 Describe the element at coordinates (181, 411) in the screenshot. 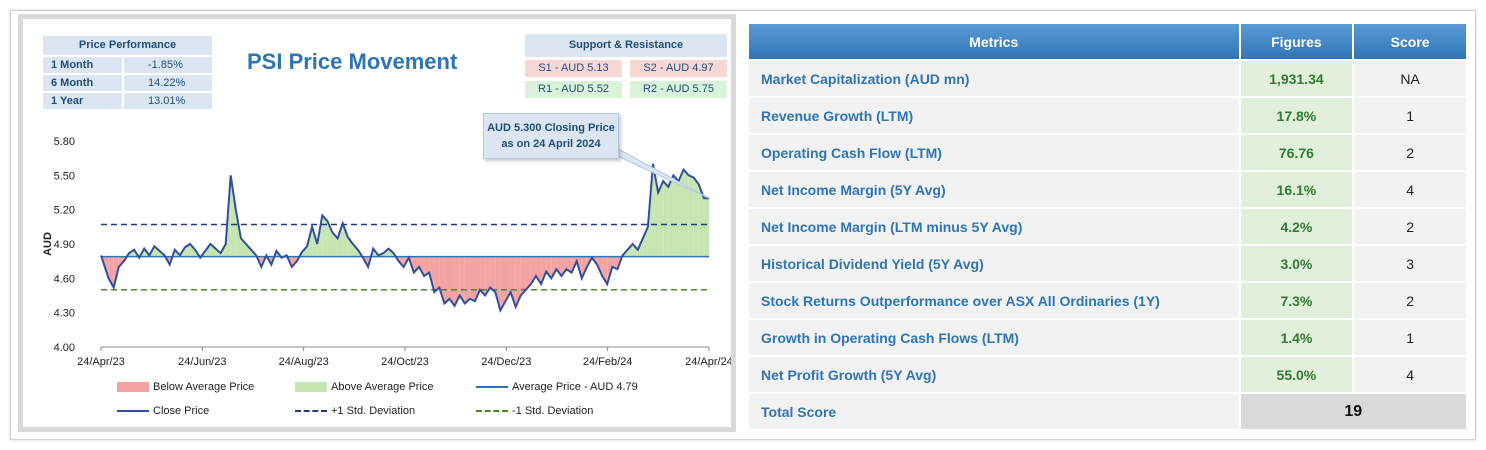

I see `legend-label: Close Price` at that location.